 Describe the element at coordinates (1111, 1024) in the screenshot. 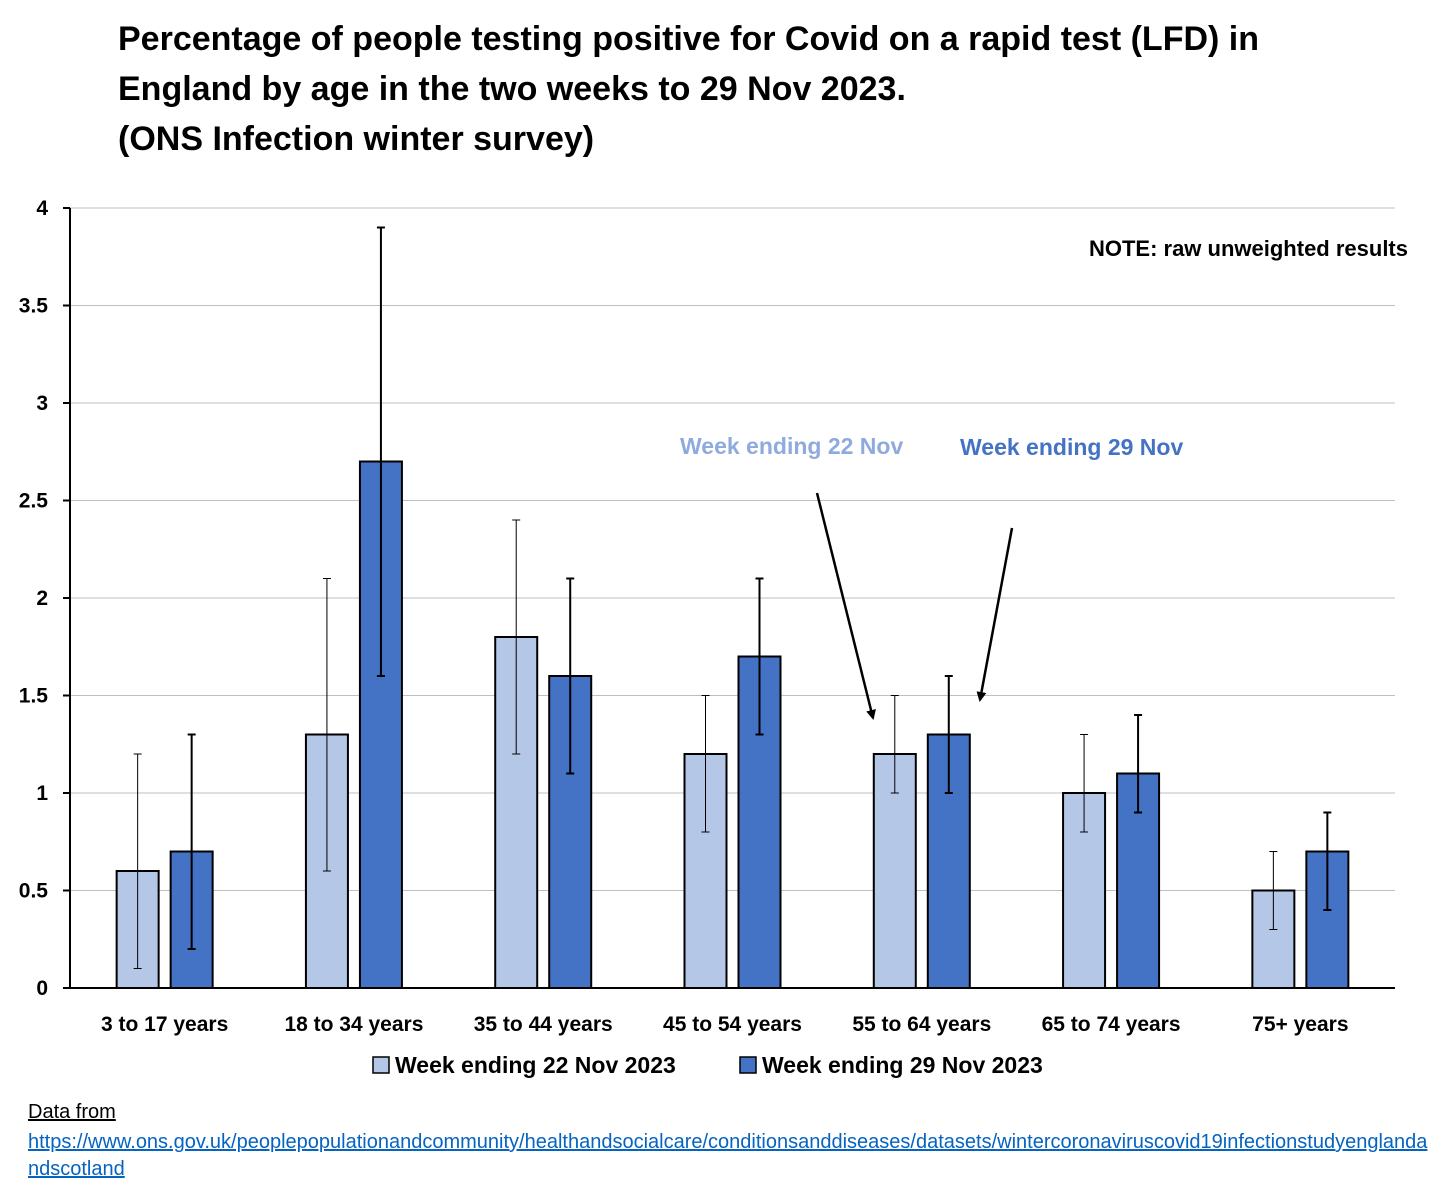

I see `x-tick-label: 65 to 74 years` at that location.